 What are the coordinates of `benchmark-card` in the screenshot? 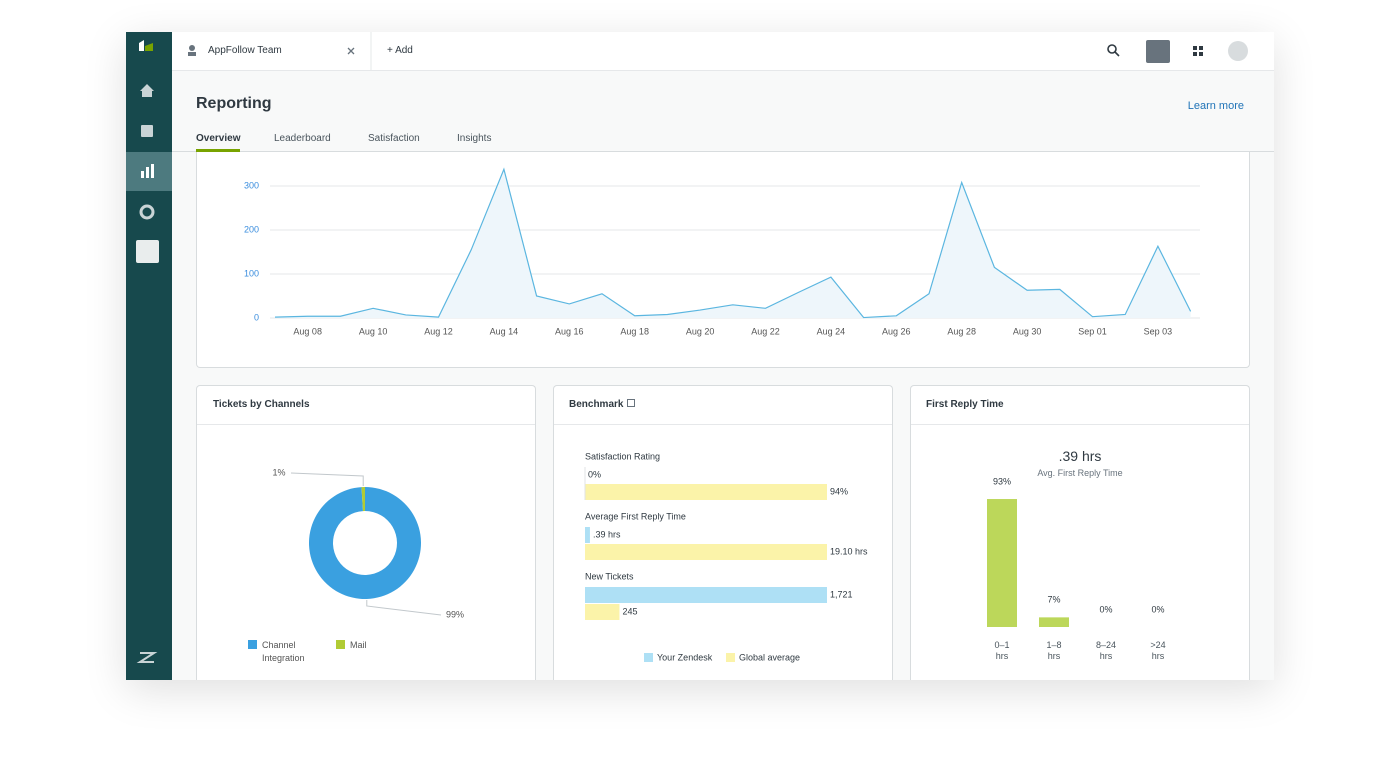 It's located at (723, 532).